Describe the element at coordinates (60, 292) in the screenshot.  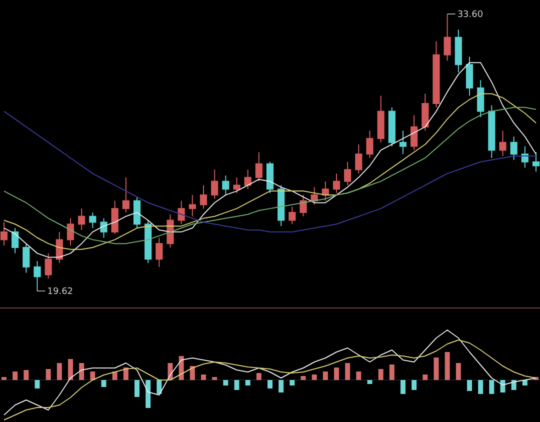
I see `text: 19.62` at that location.